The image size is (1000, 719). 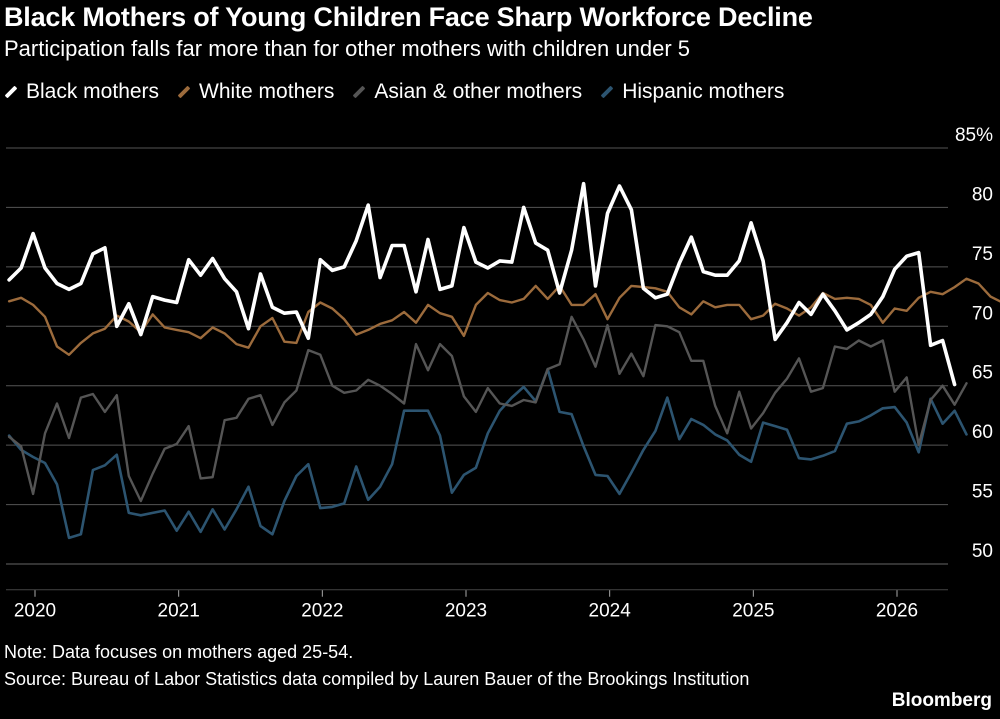 What do you see at coordinates (93, 91) in the screenshot?
I see `legend-label-black: Black mothers` at bounding box center [93, 91].